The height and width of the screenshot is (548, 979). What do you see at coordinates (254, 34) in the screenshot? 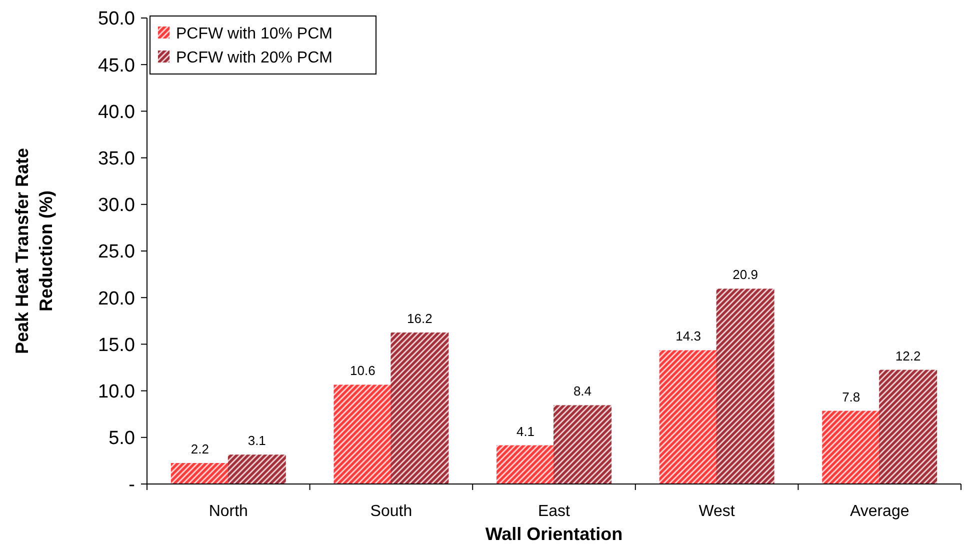
I see `legend-label: PCFW with 10% PCM` at bounding box center [254, 34].